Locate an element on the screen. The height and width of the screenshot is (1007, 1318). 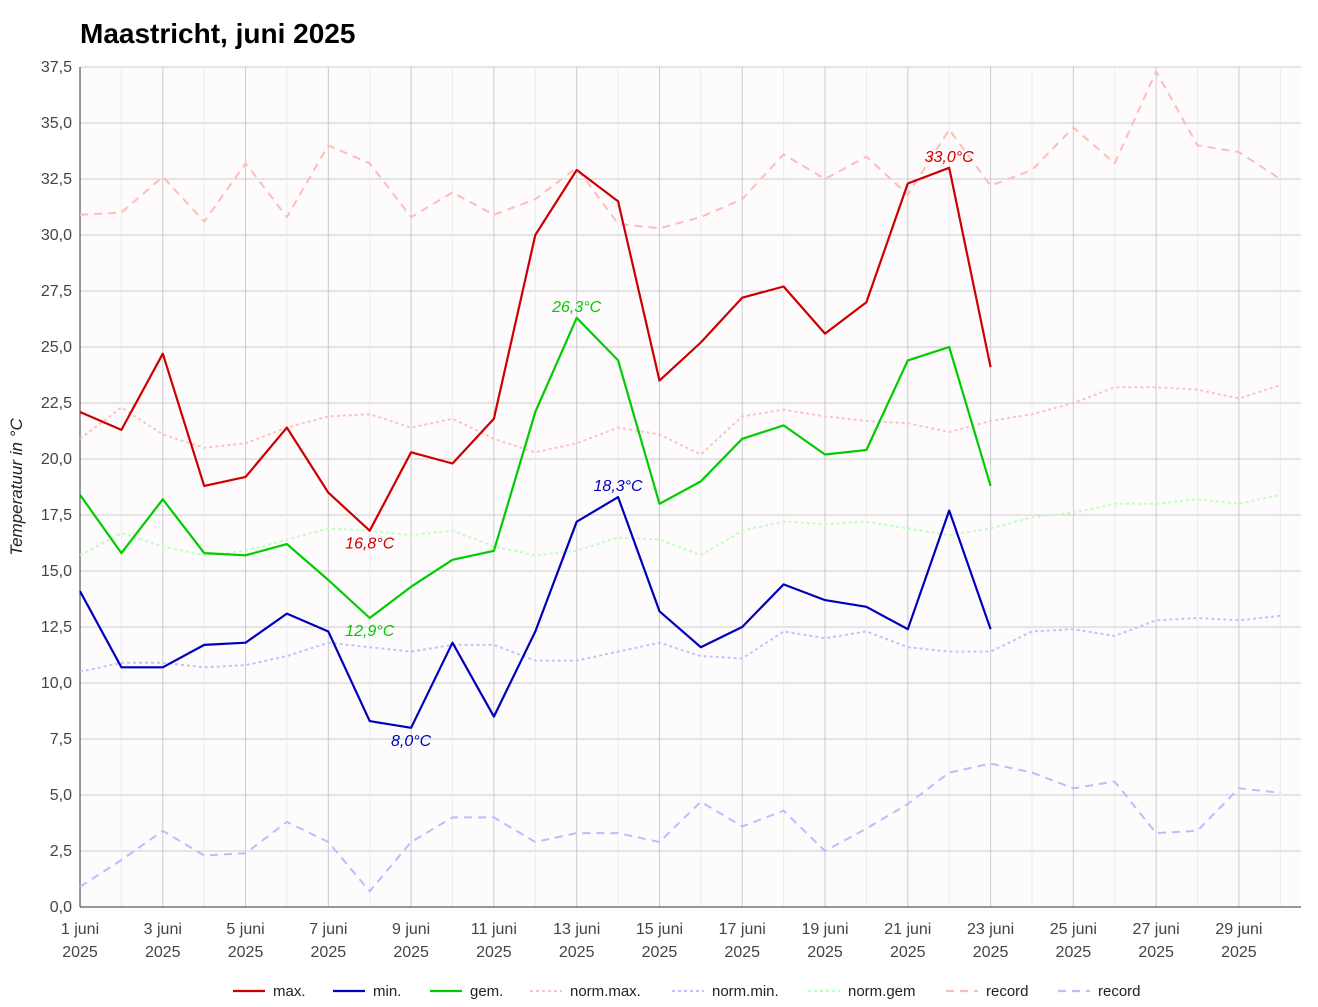
legend-label: min. is located at coordinates (387, 991).